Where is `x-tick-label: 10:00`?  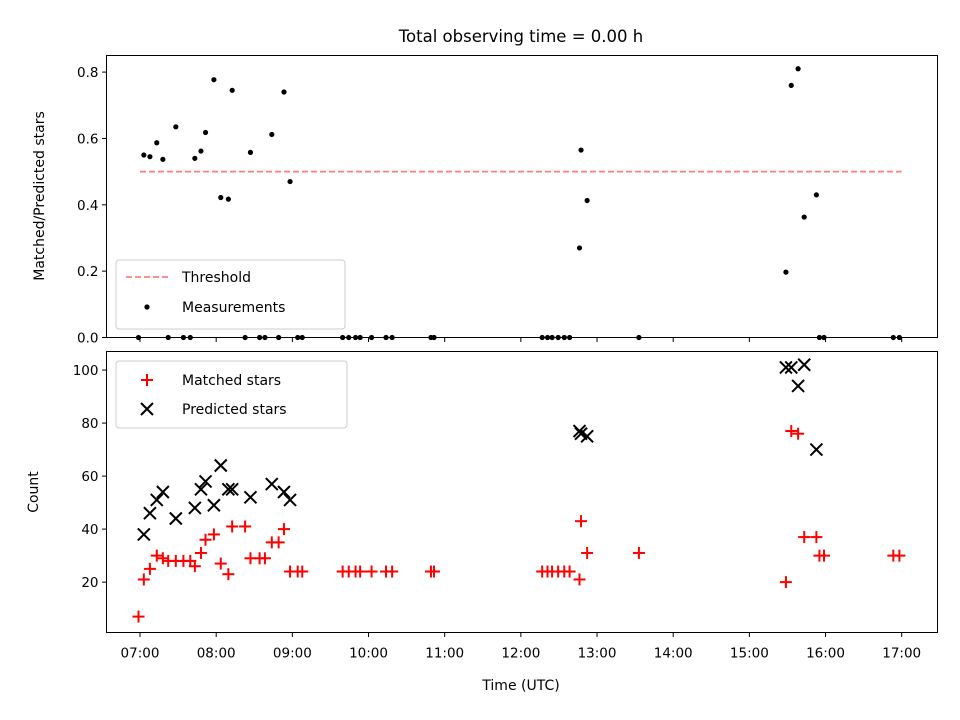 x-tick-label: 10:00 is located at coordinates (368, 654).